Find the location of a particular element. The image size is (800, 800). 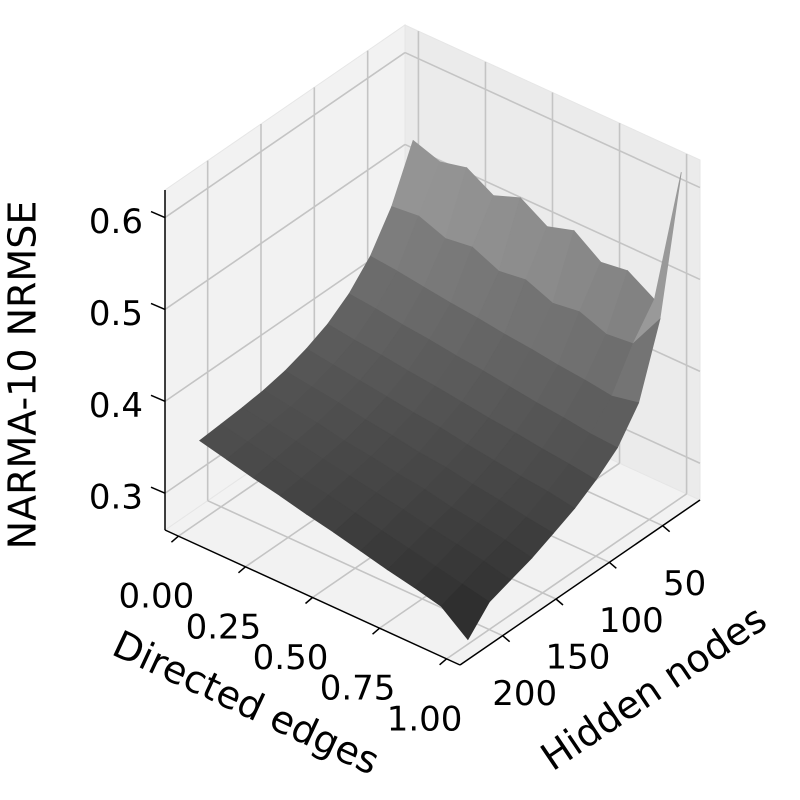

y-tick-label: 150 is located at coordinates (578, 658).